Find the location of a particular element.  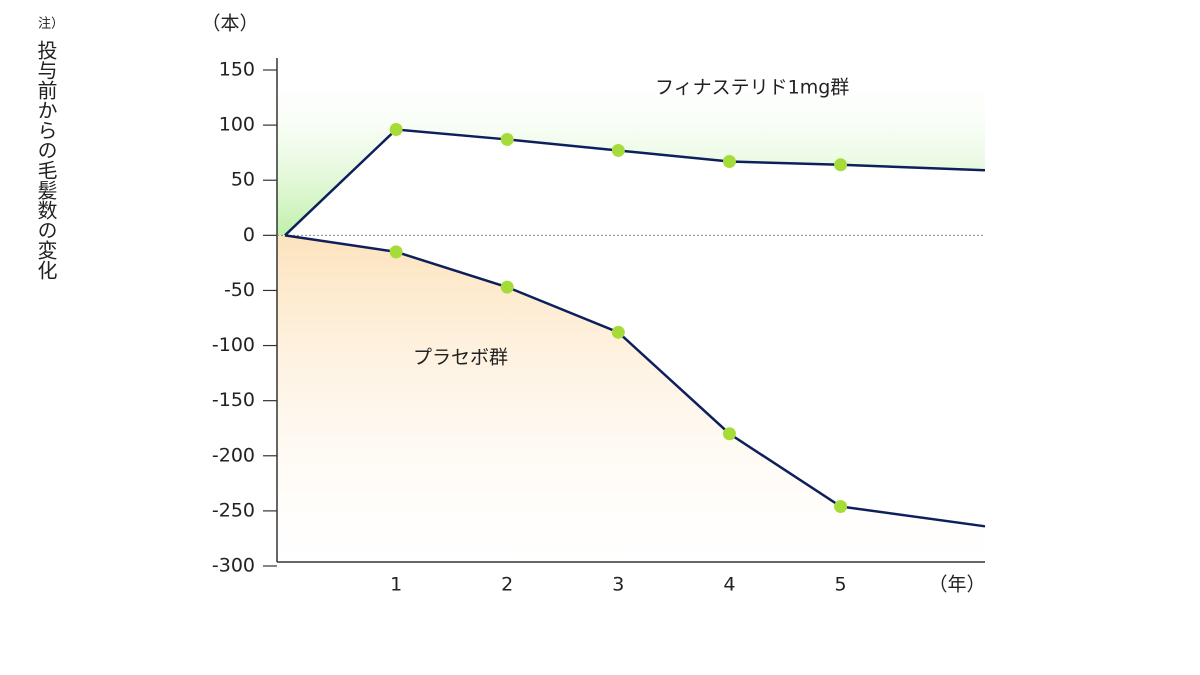

x-tick-label: 2 is located at coordinates (507, 585).